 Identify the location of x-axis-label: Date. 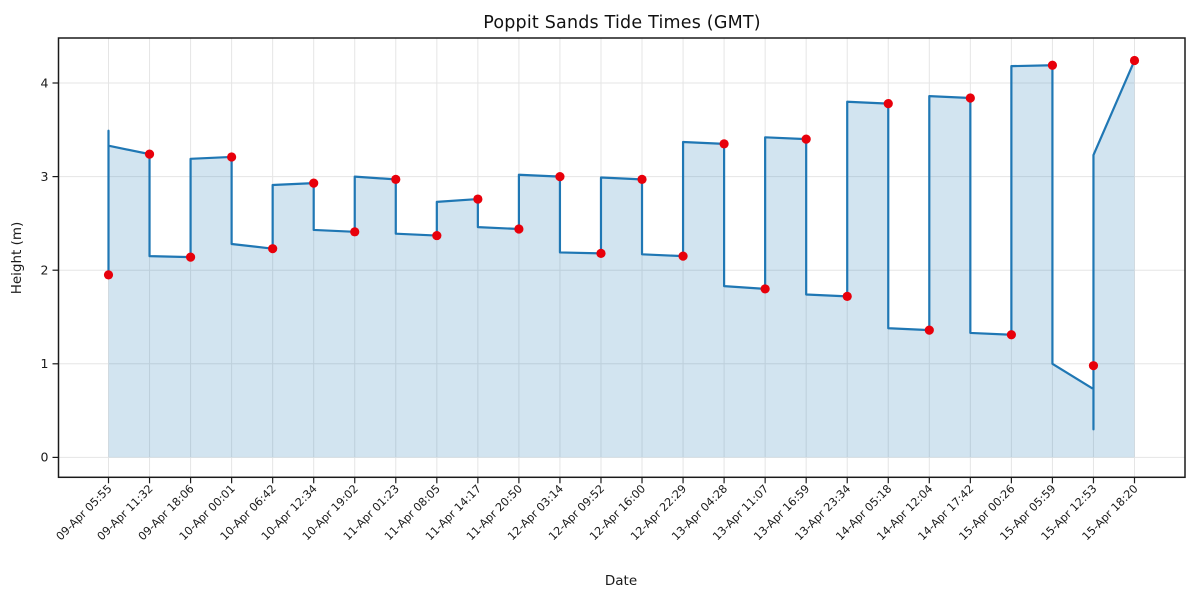
(621, 581).